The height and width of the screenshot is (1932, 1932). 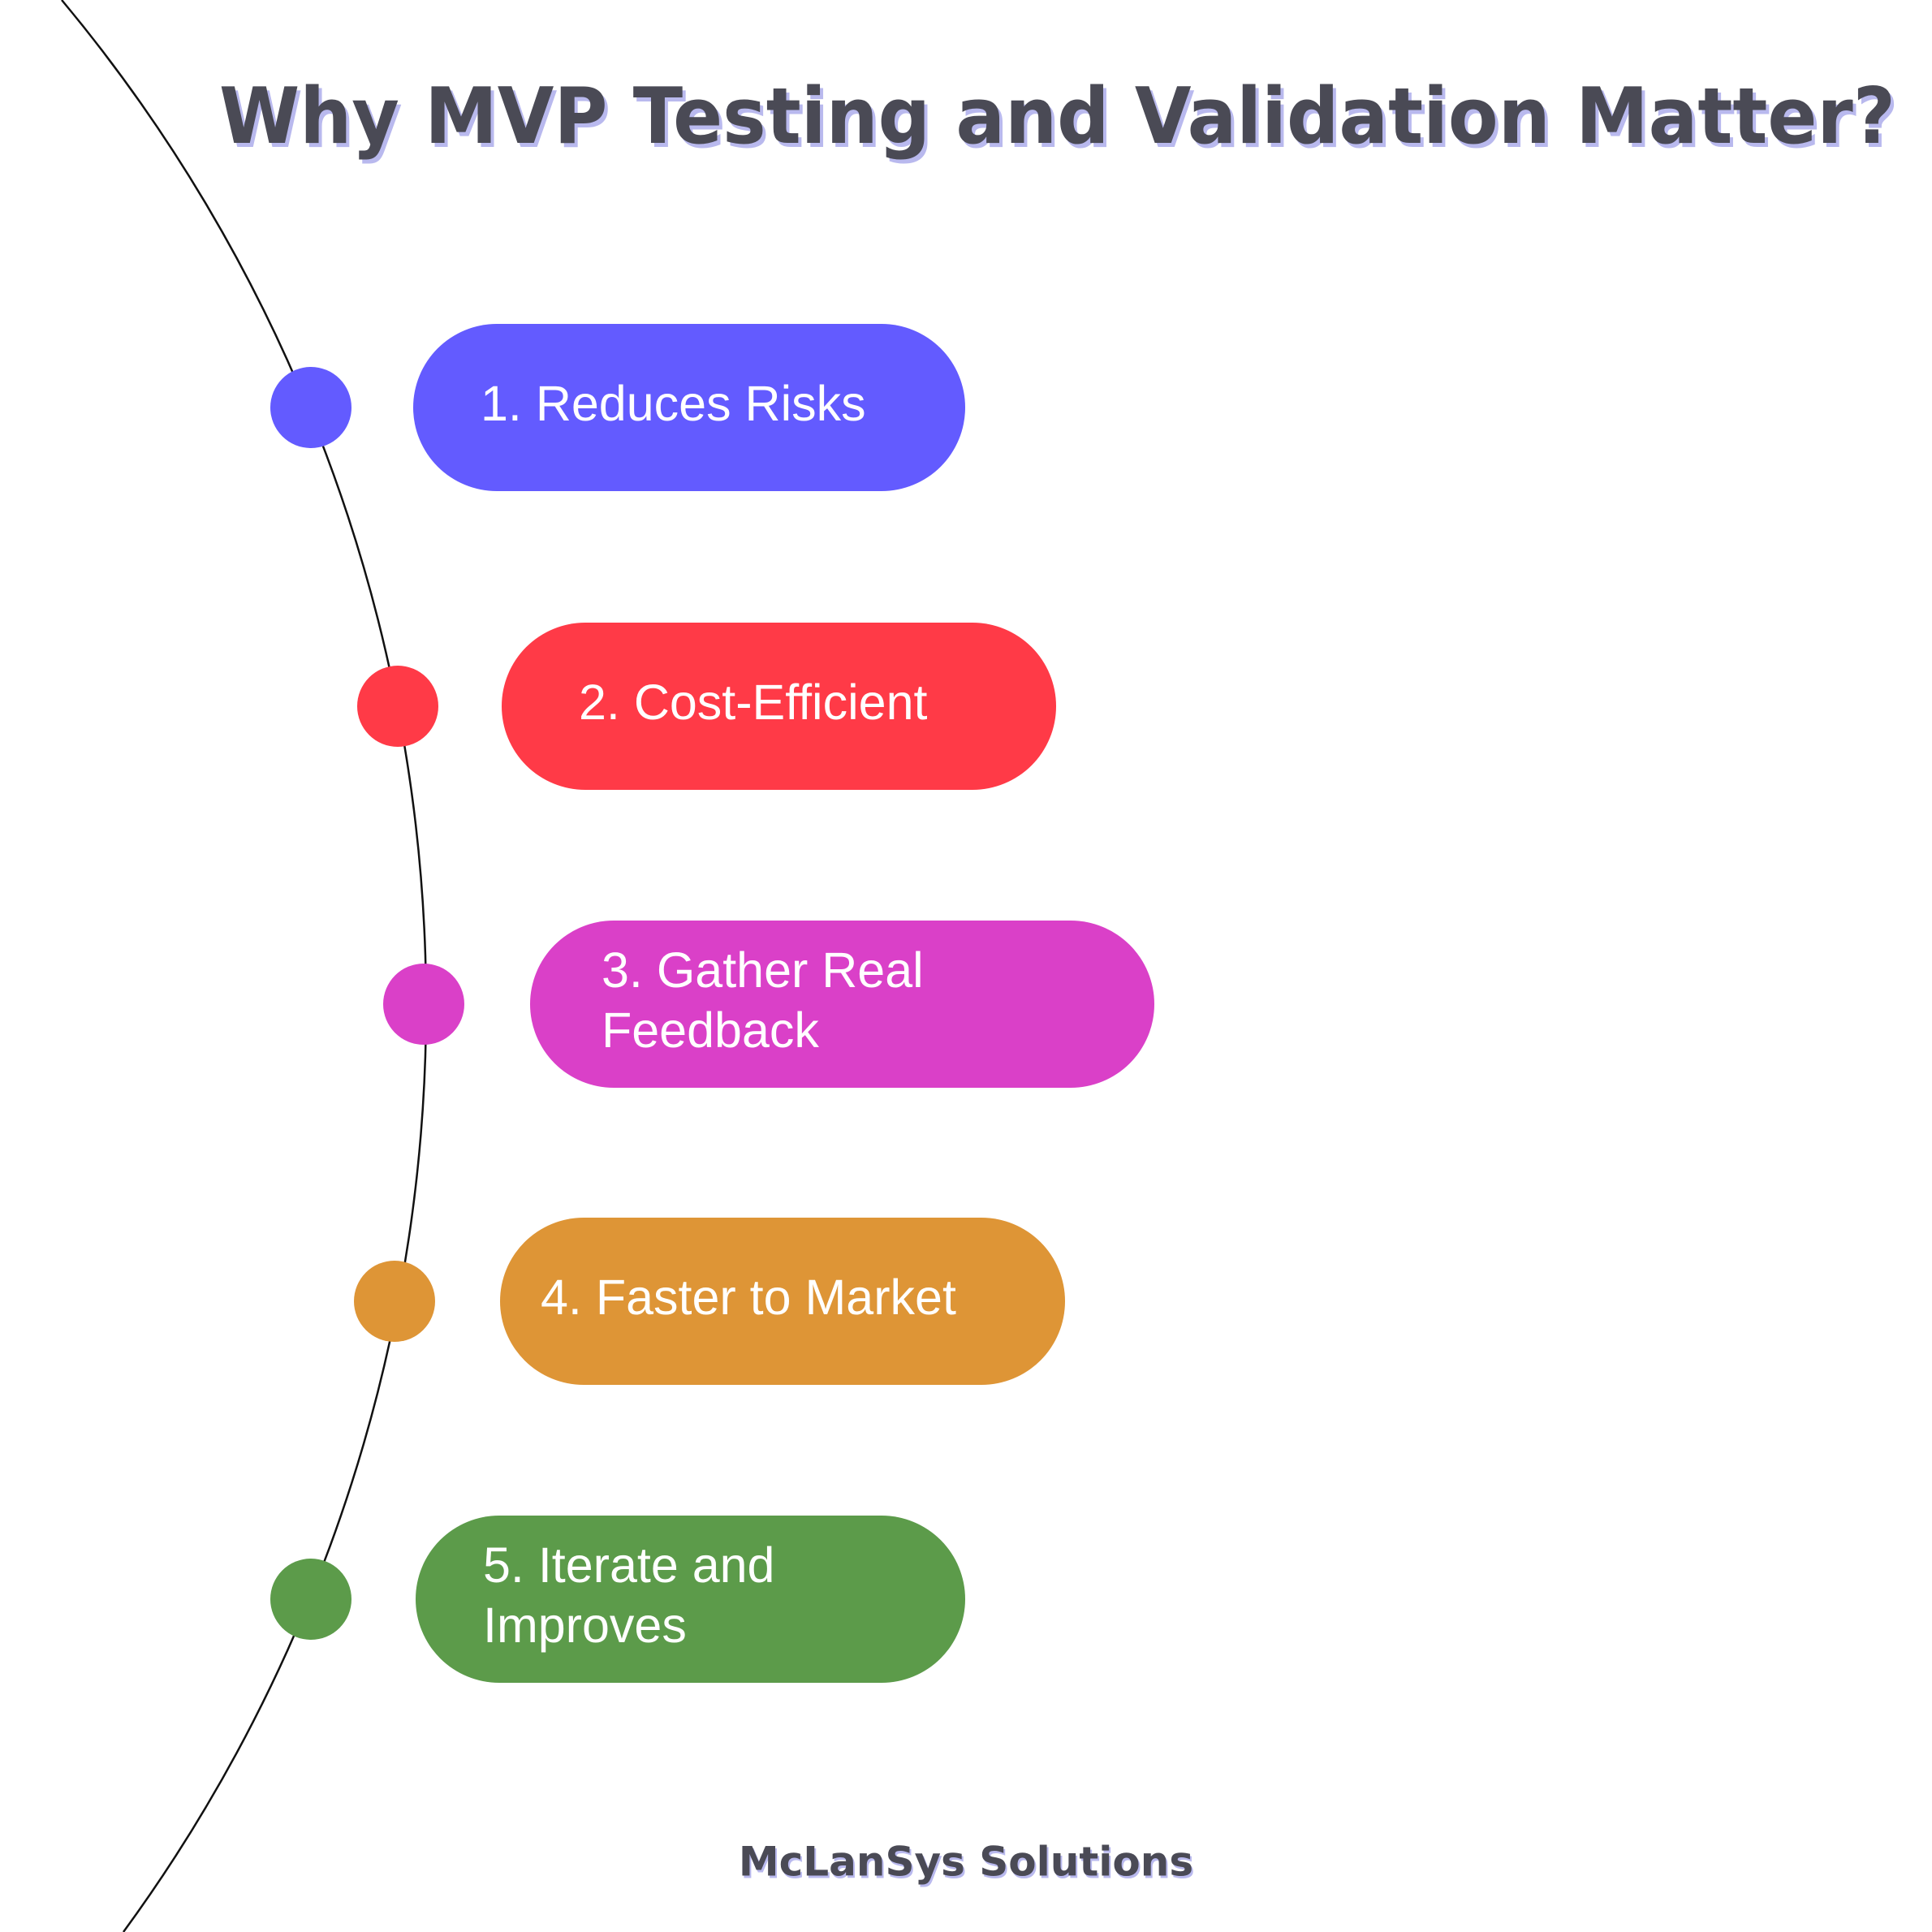 I want to click on item-label: 3. Gather Real, so click(x=763, y=970).